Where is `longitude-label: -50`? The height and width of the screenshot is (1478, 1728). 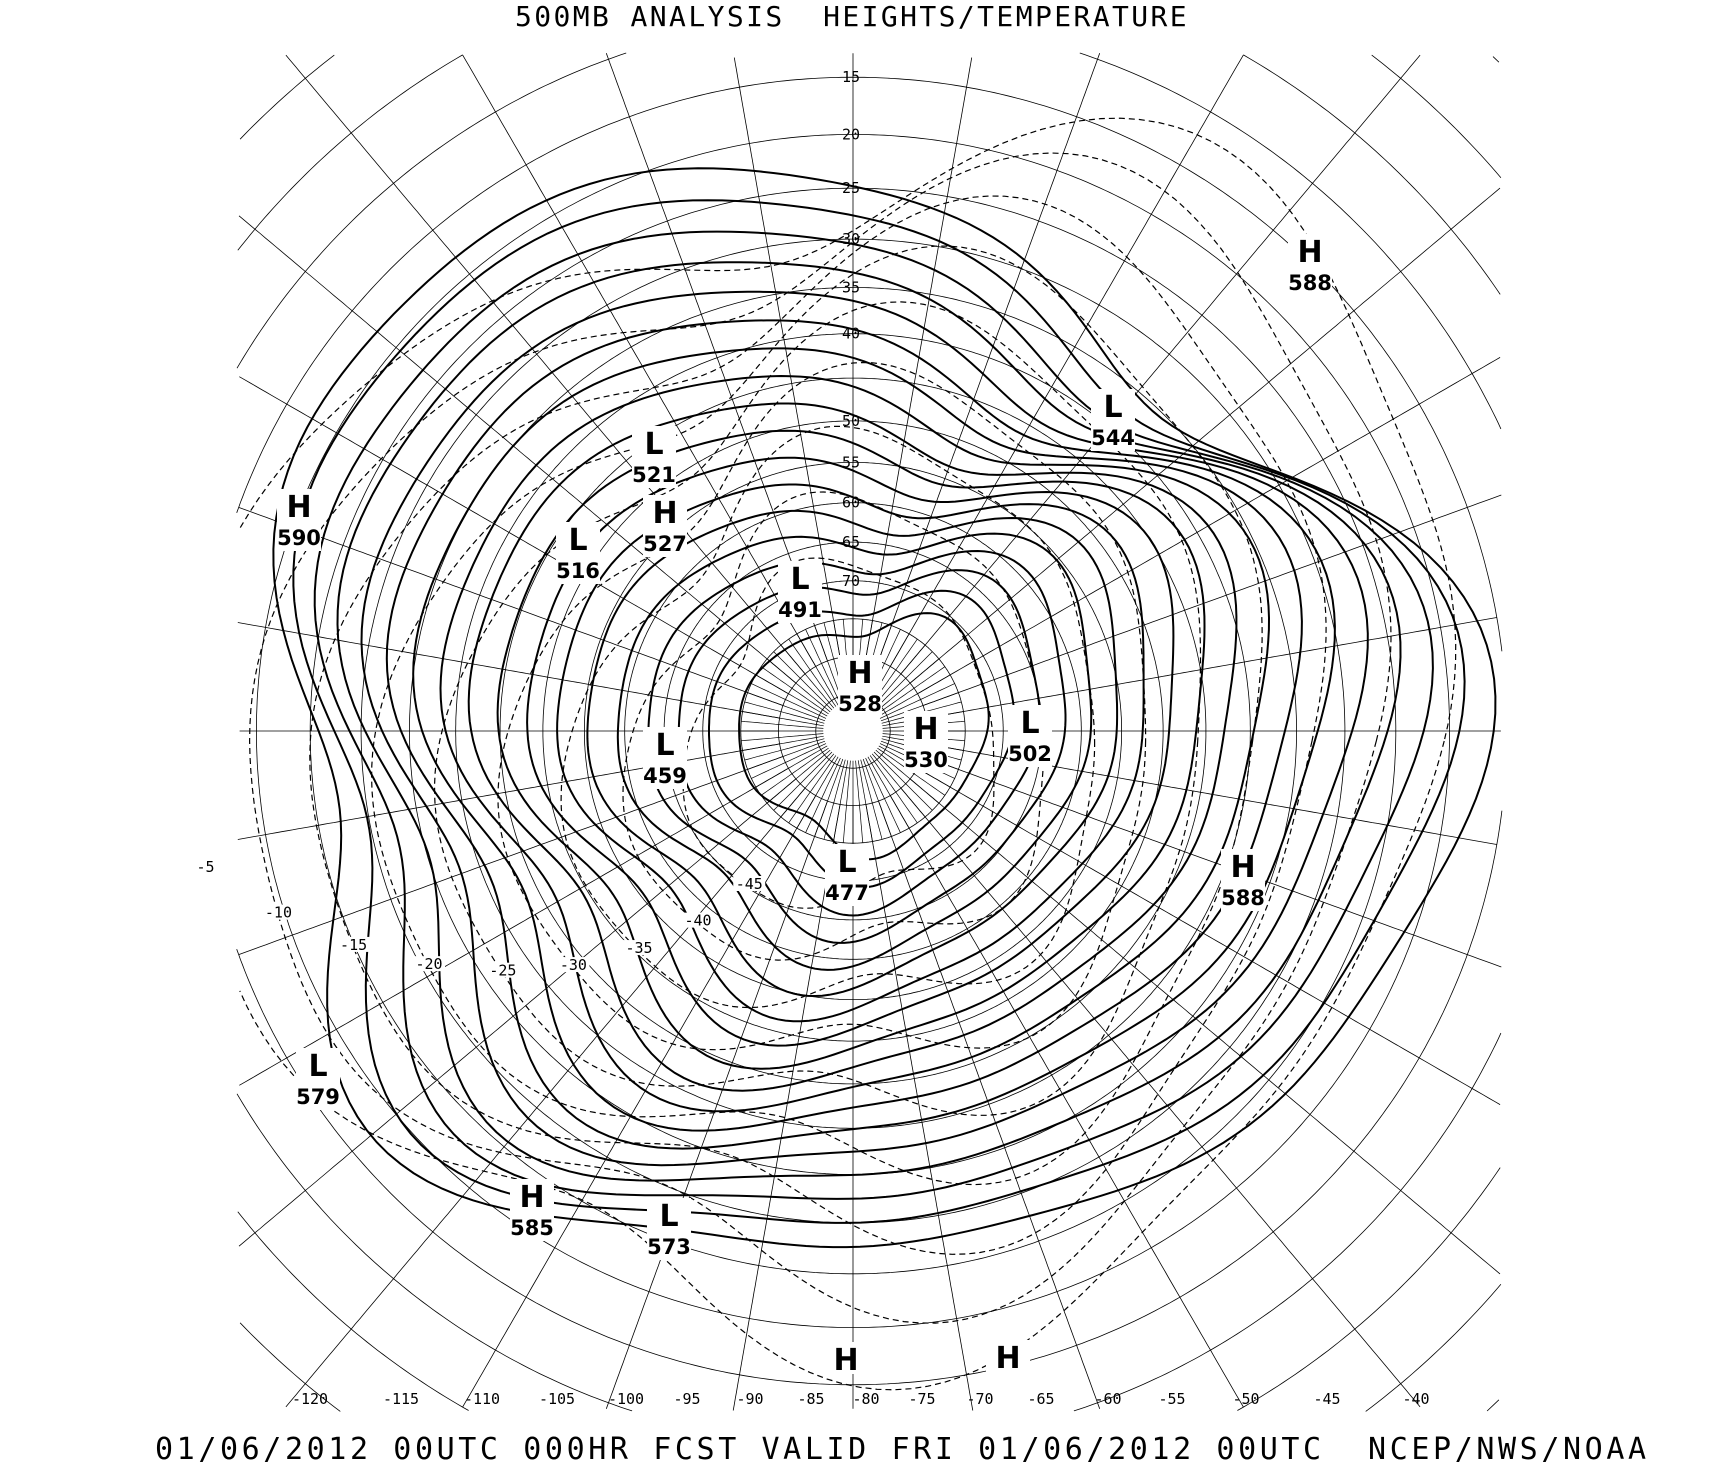 longitude-label: -50 is located at coordinates (1245, 1399).